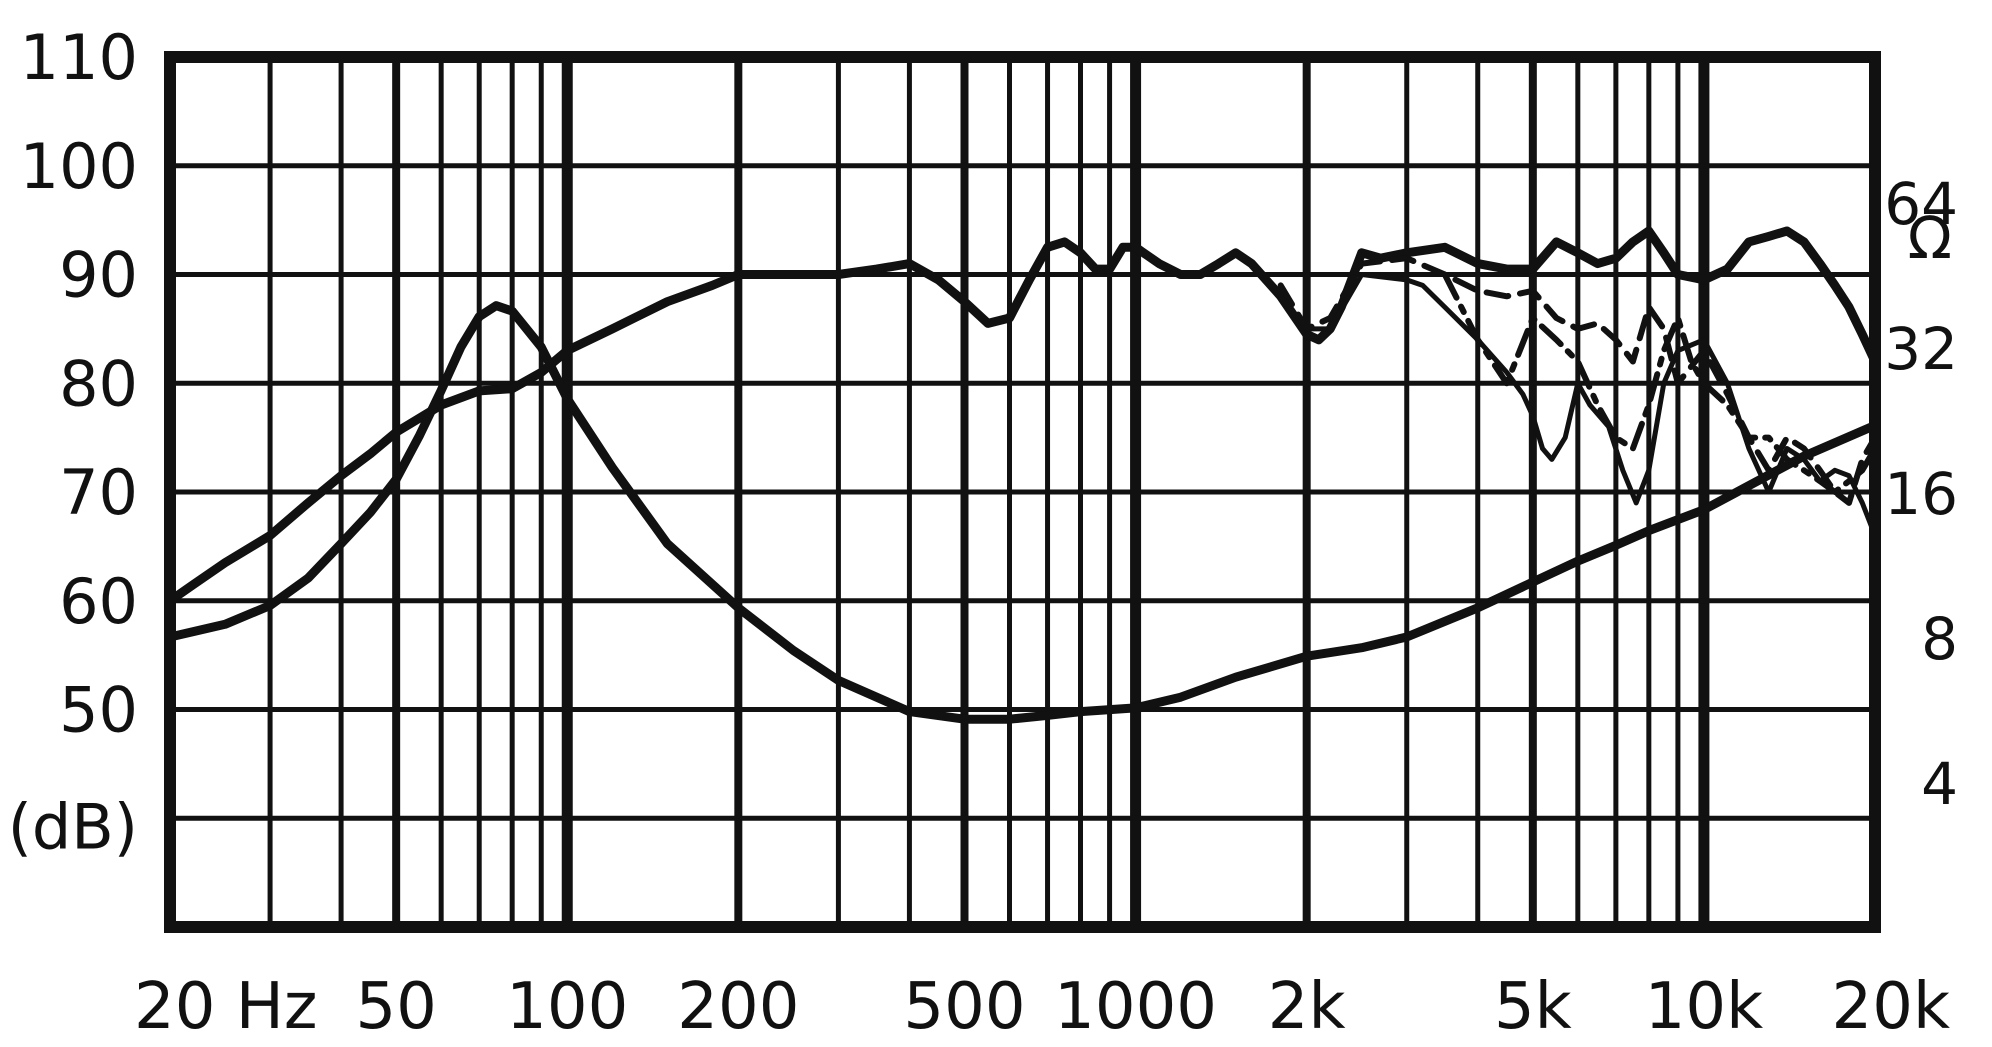  I want to click on y2-axis-labels: 64 32 16 8 4, so click(1921, 494).